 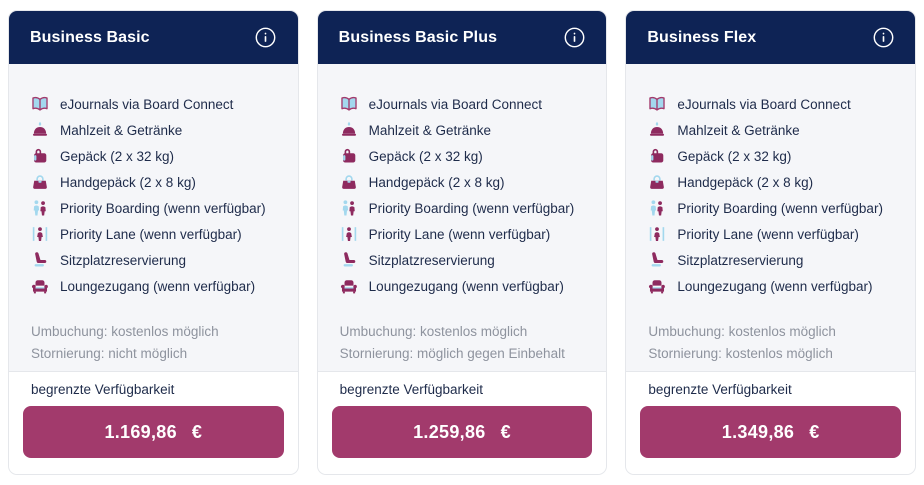 I want to click on price-value: 1.169,86, so click(x=140, y=431).